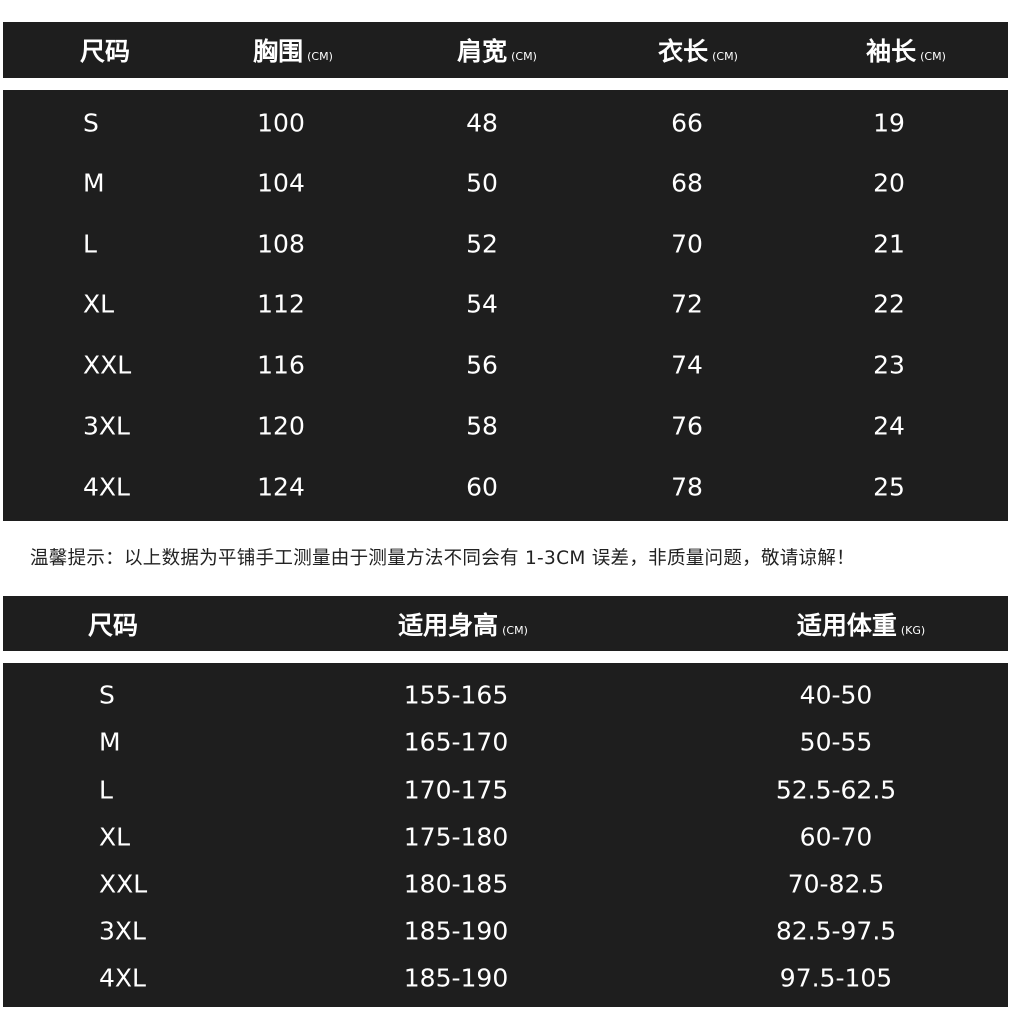  I want to click on value-cell: 112, so click(281, 304).